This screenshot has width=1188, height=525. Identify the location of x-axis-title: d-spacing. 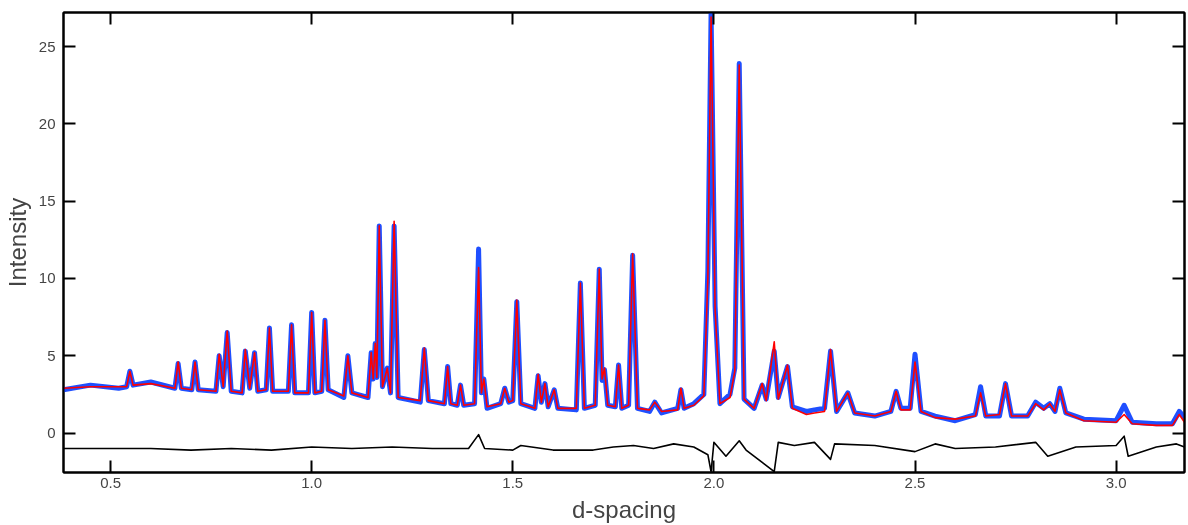
(624, 509).